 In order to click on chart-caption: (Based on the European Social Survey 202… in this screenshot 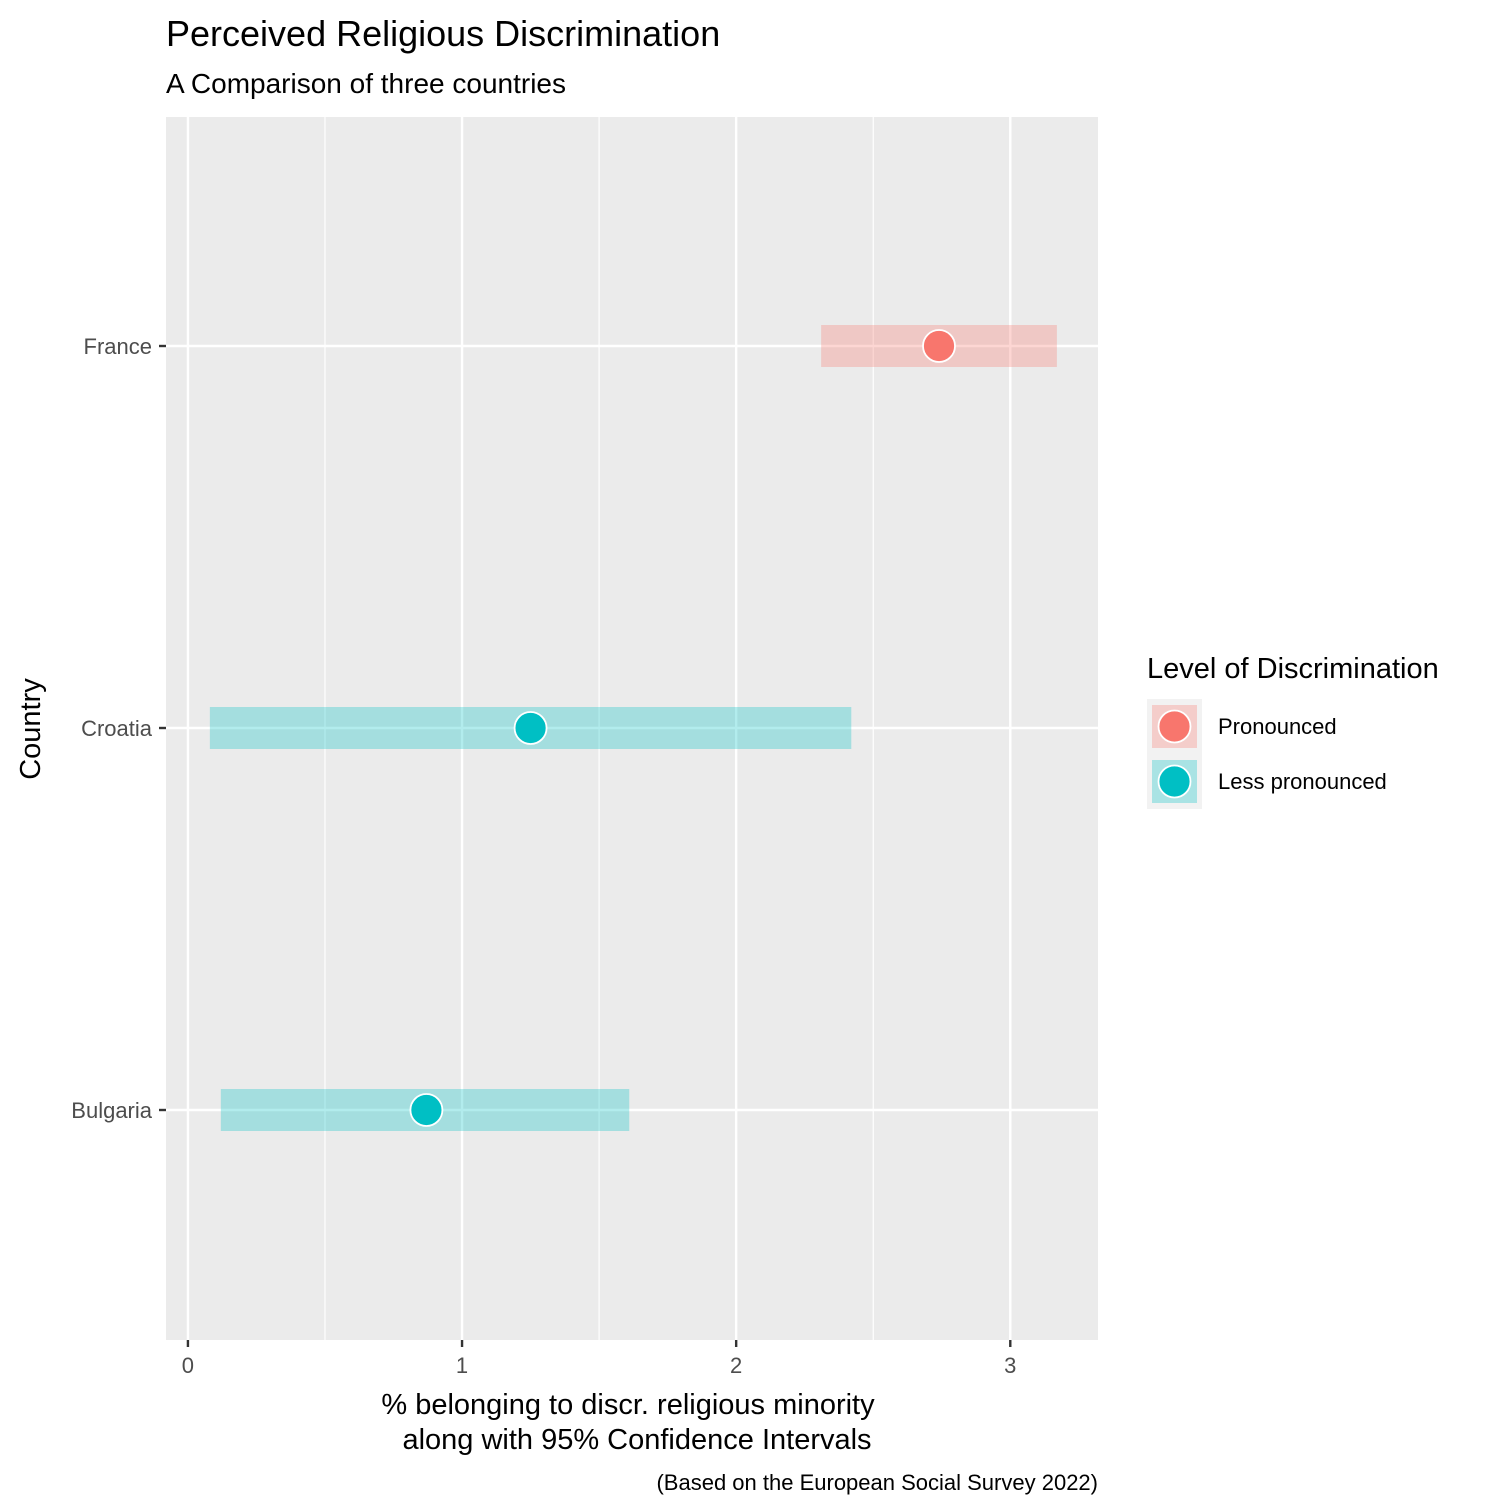, I will do `click(877, 1482)`.